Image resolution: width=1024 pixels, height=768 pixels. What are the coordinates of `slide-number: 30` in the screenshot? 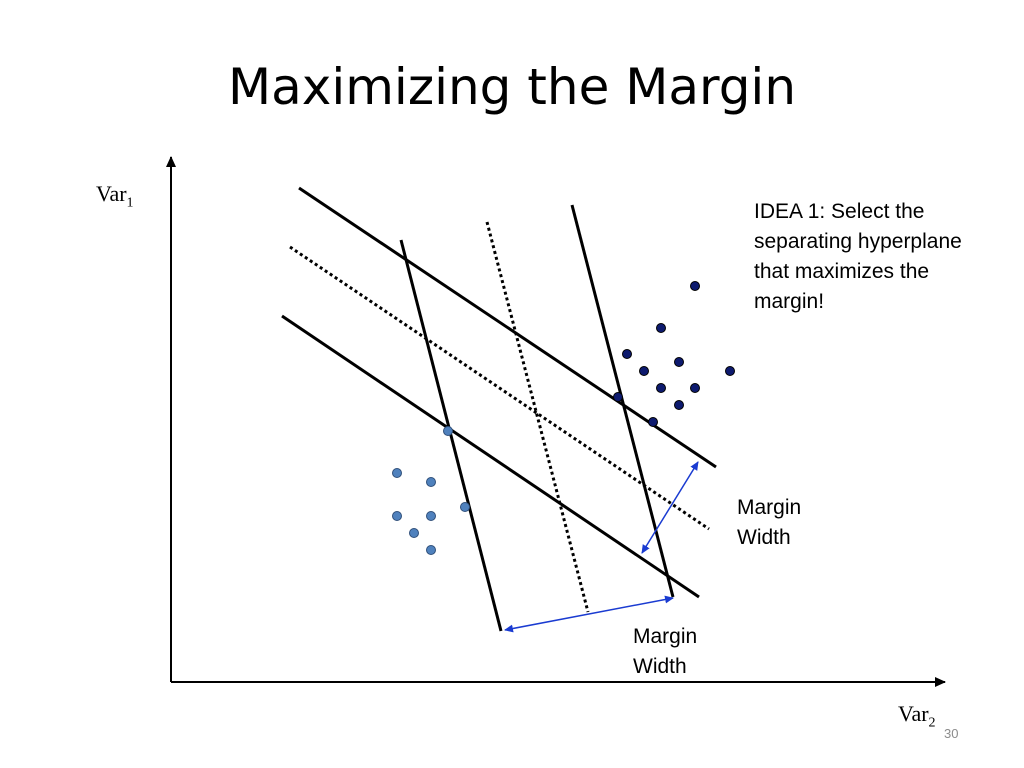 It's located at (951, 733).